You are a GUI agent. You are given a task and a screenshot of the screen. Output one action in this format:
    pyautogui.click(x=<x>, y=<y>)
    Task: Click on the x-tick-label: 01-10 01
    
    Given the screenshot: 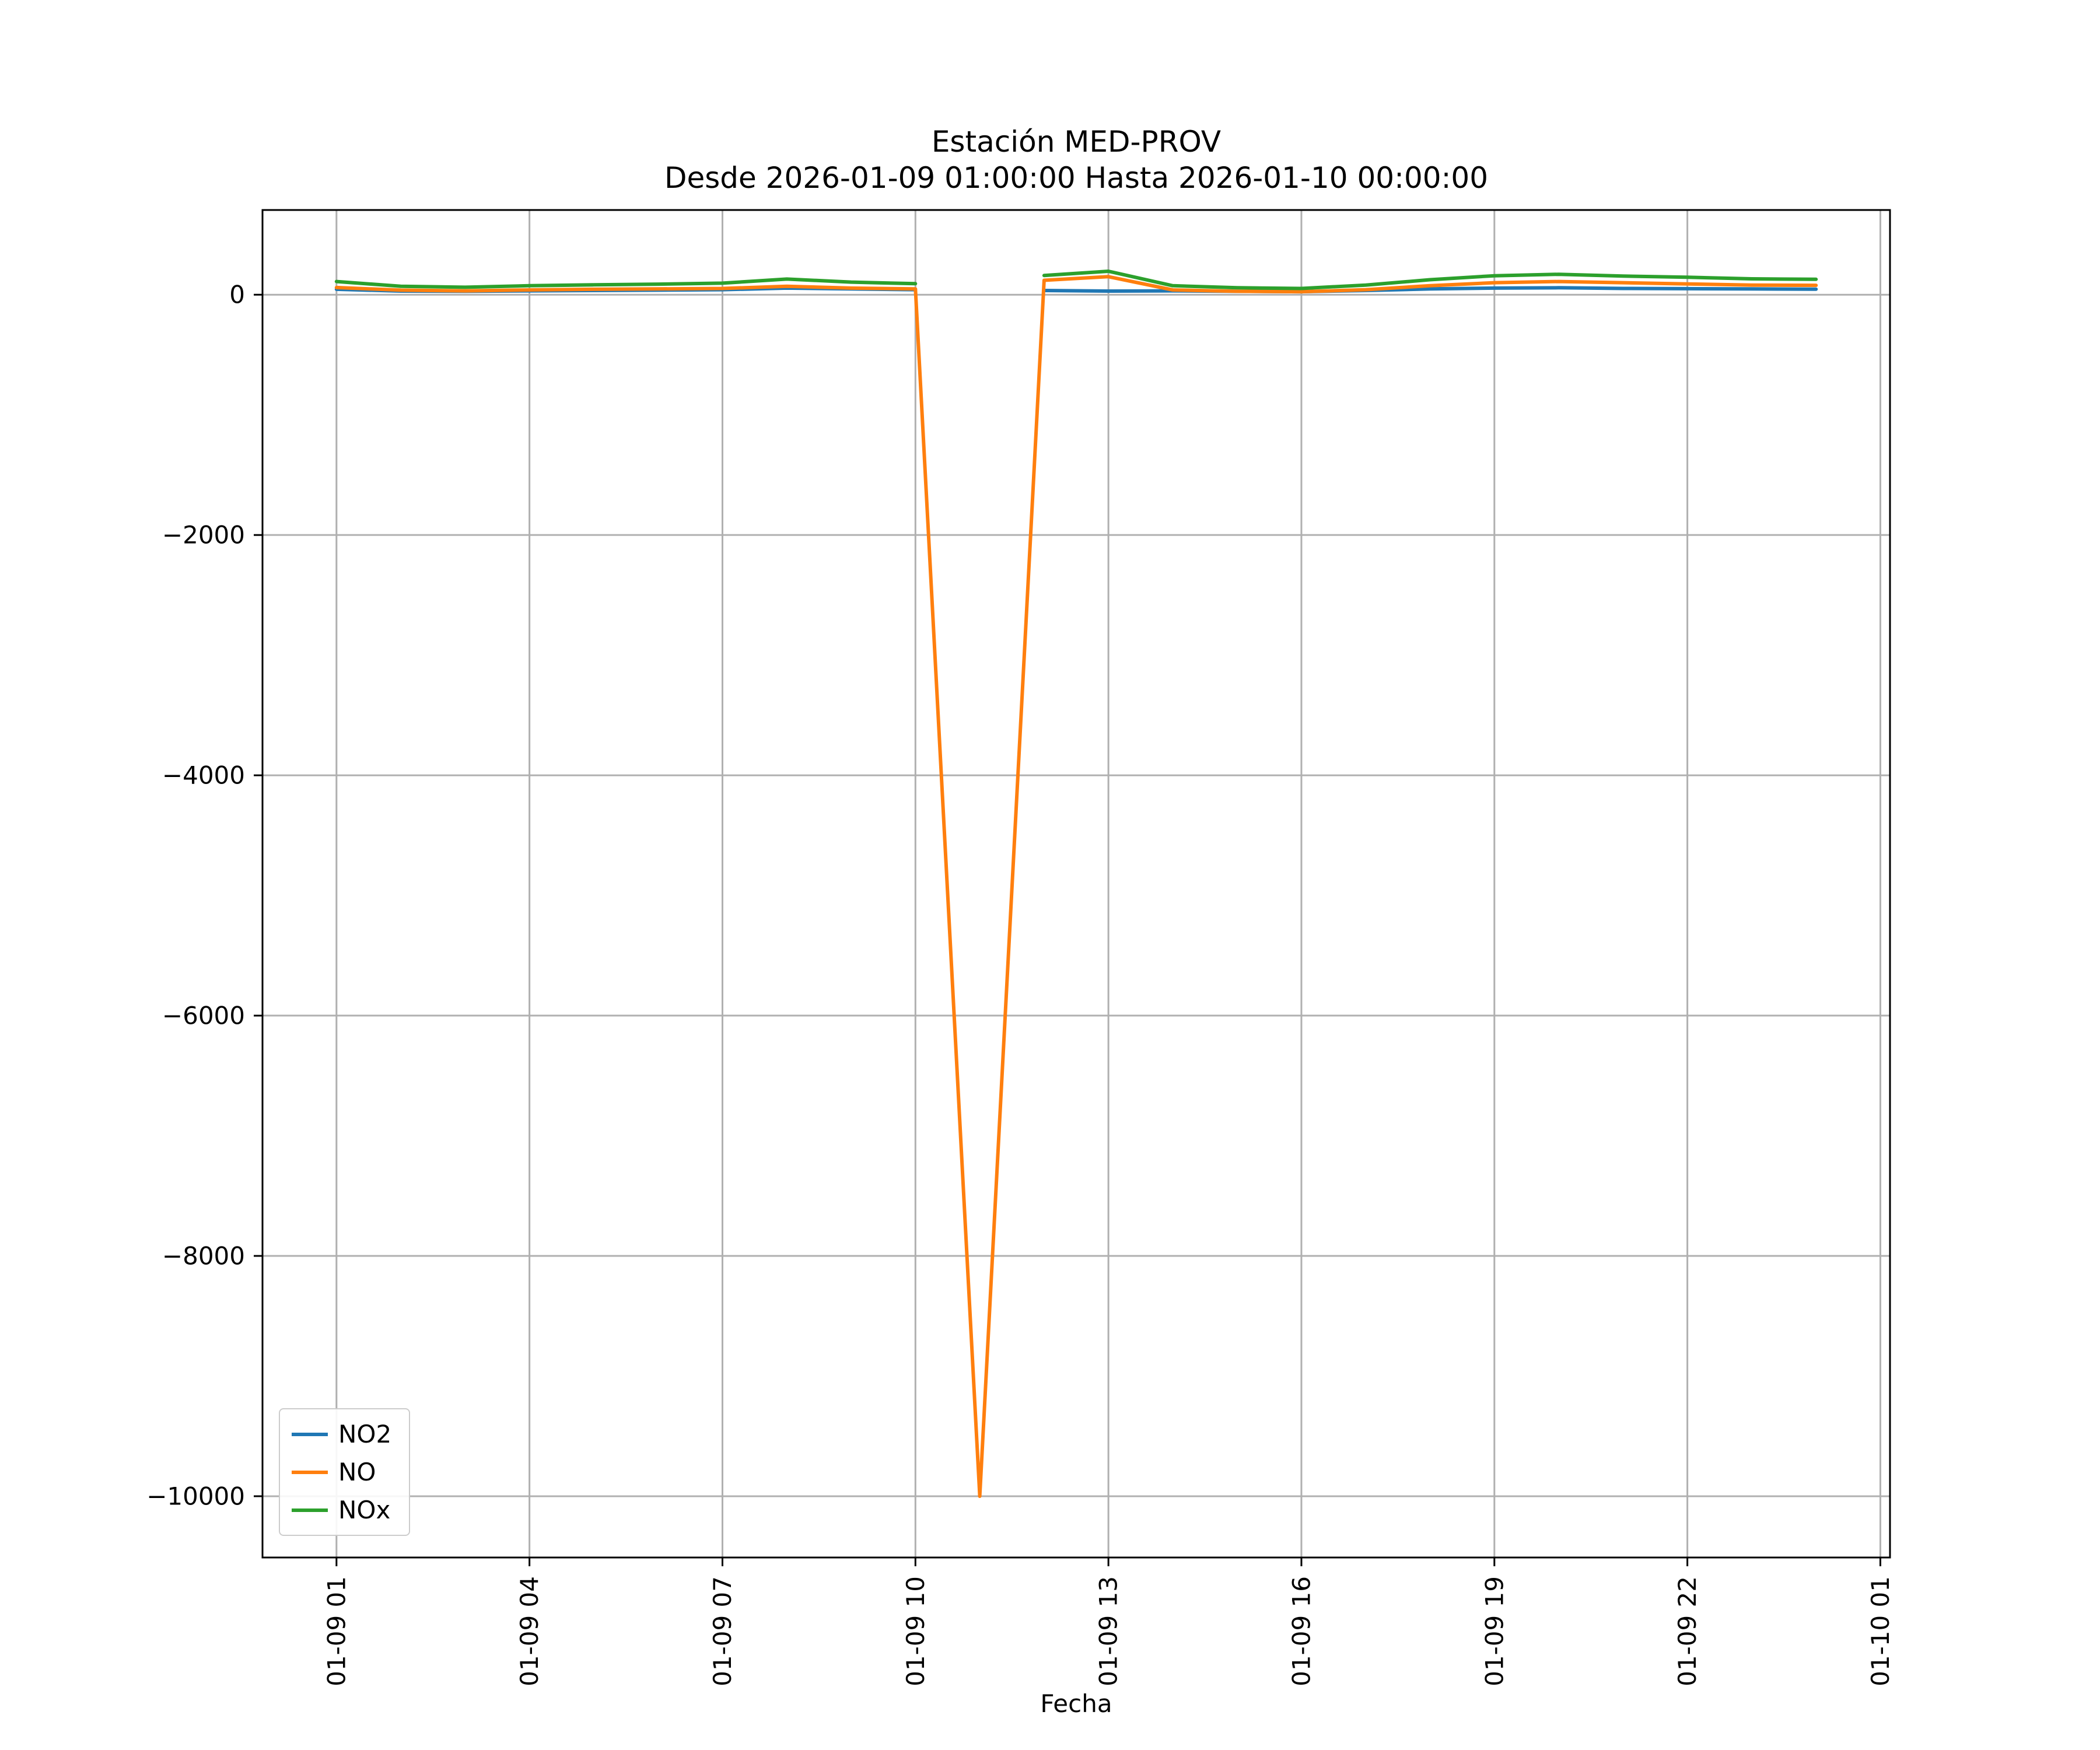 What is the action you would take?
    pyautogui.click(x=1880, y=1631)
    